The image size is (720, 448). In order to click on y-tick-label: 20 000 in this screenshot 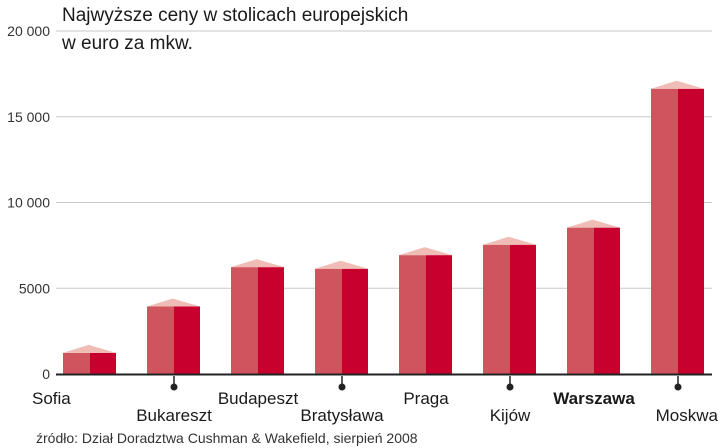, I will do `click(28, 31)`.